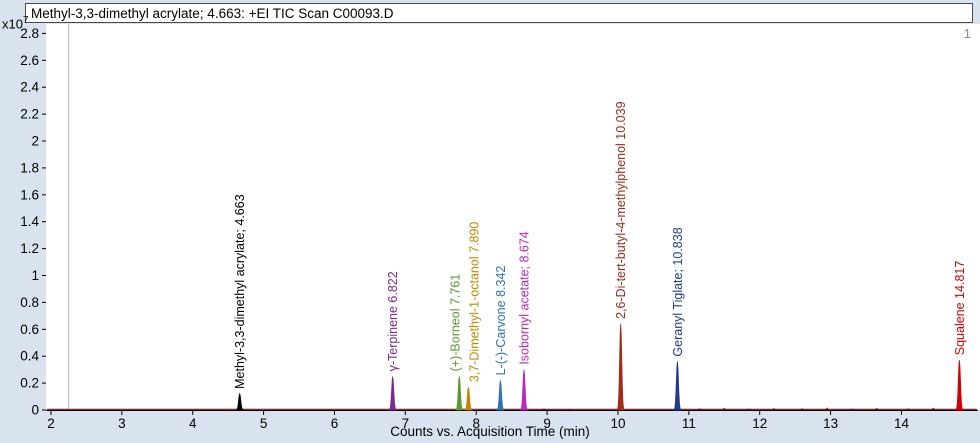 Image resolution: width=980 pixels, height=443 pixels. What do you see at coordinates (29, 33) in the screenshot?
I see `y-axis-tick-label: 2.8` at bounding box center [29, 33].